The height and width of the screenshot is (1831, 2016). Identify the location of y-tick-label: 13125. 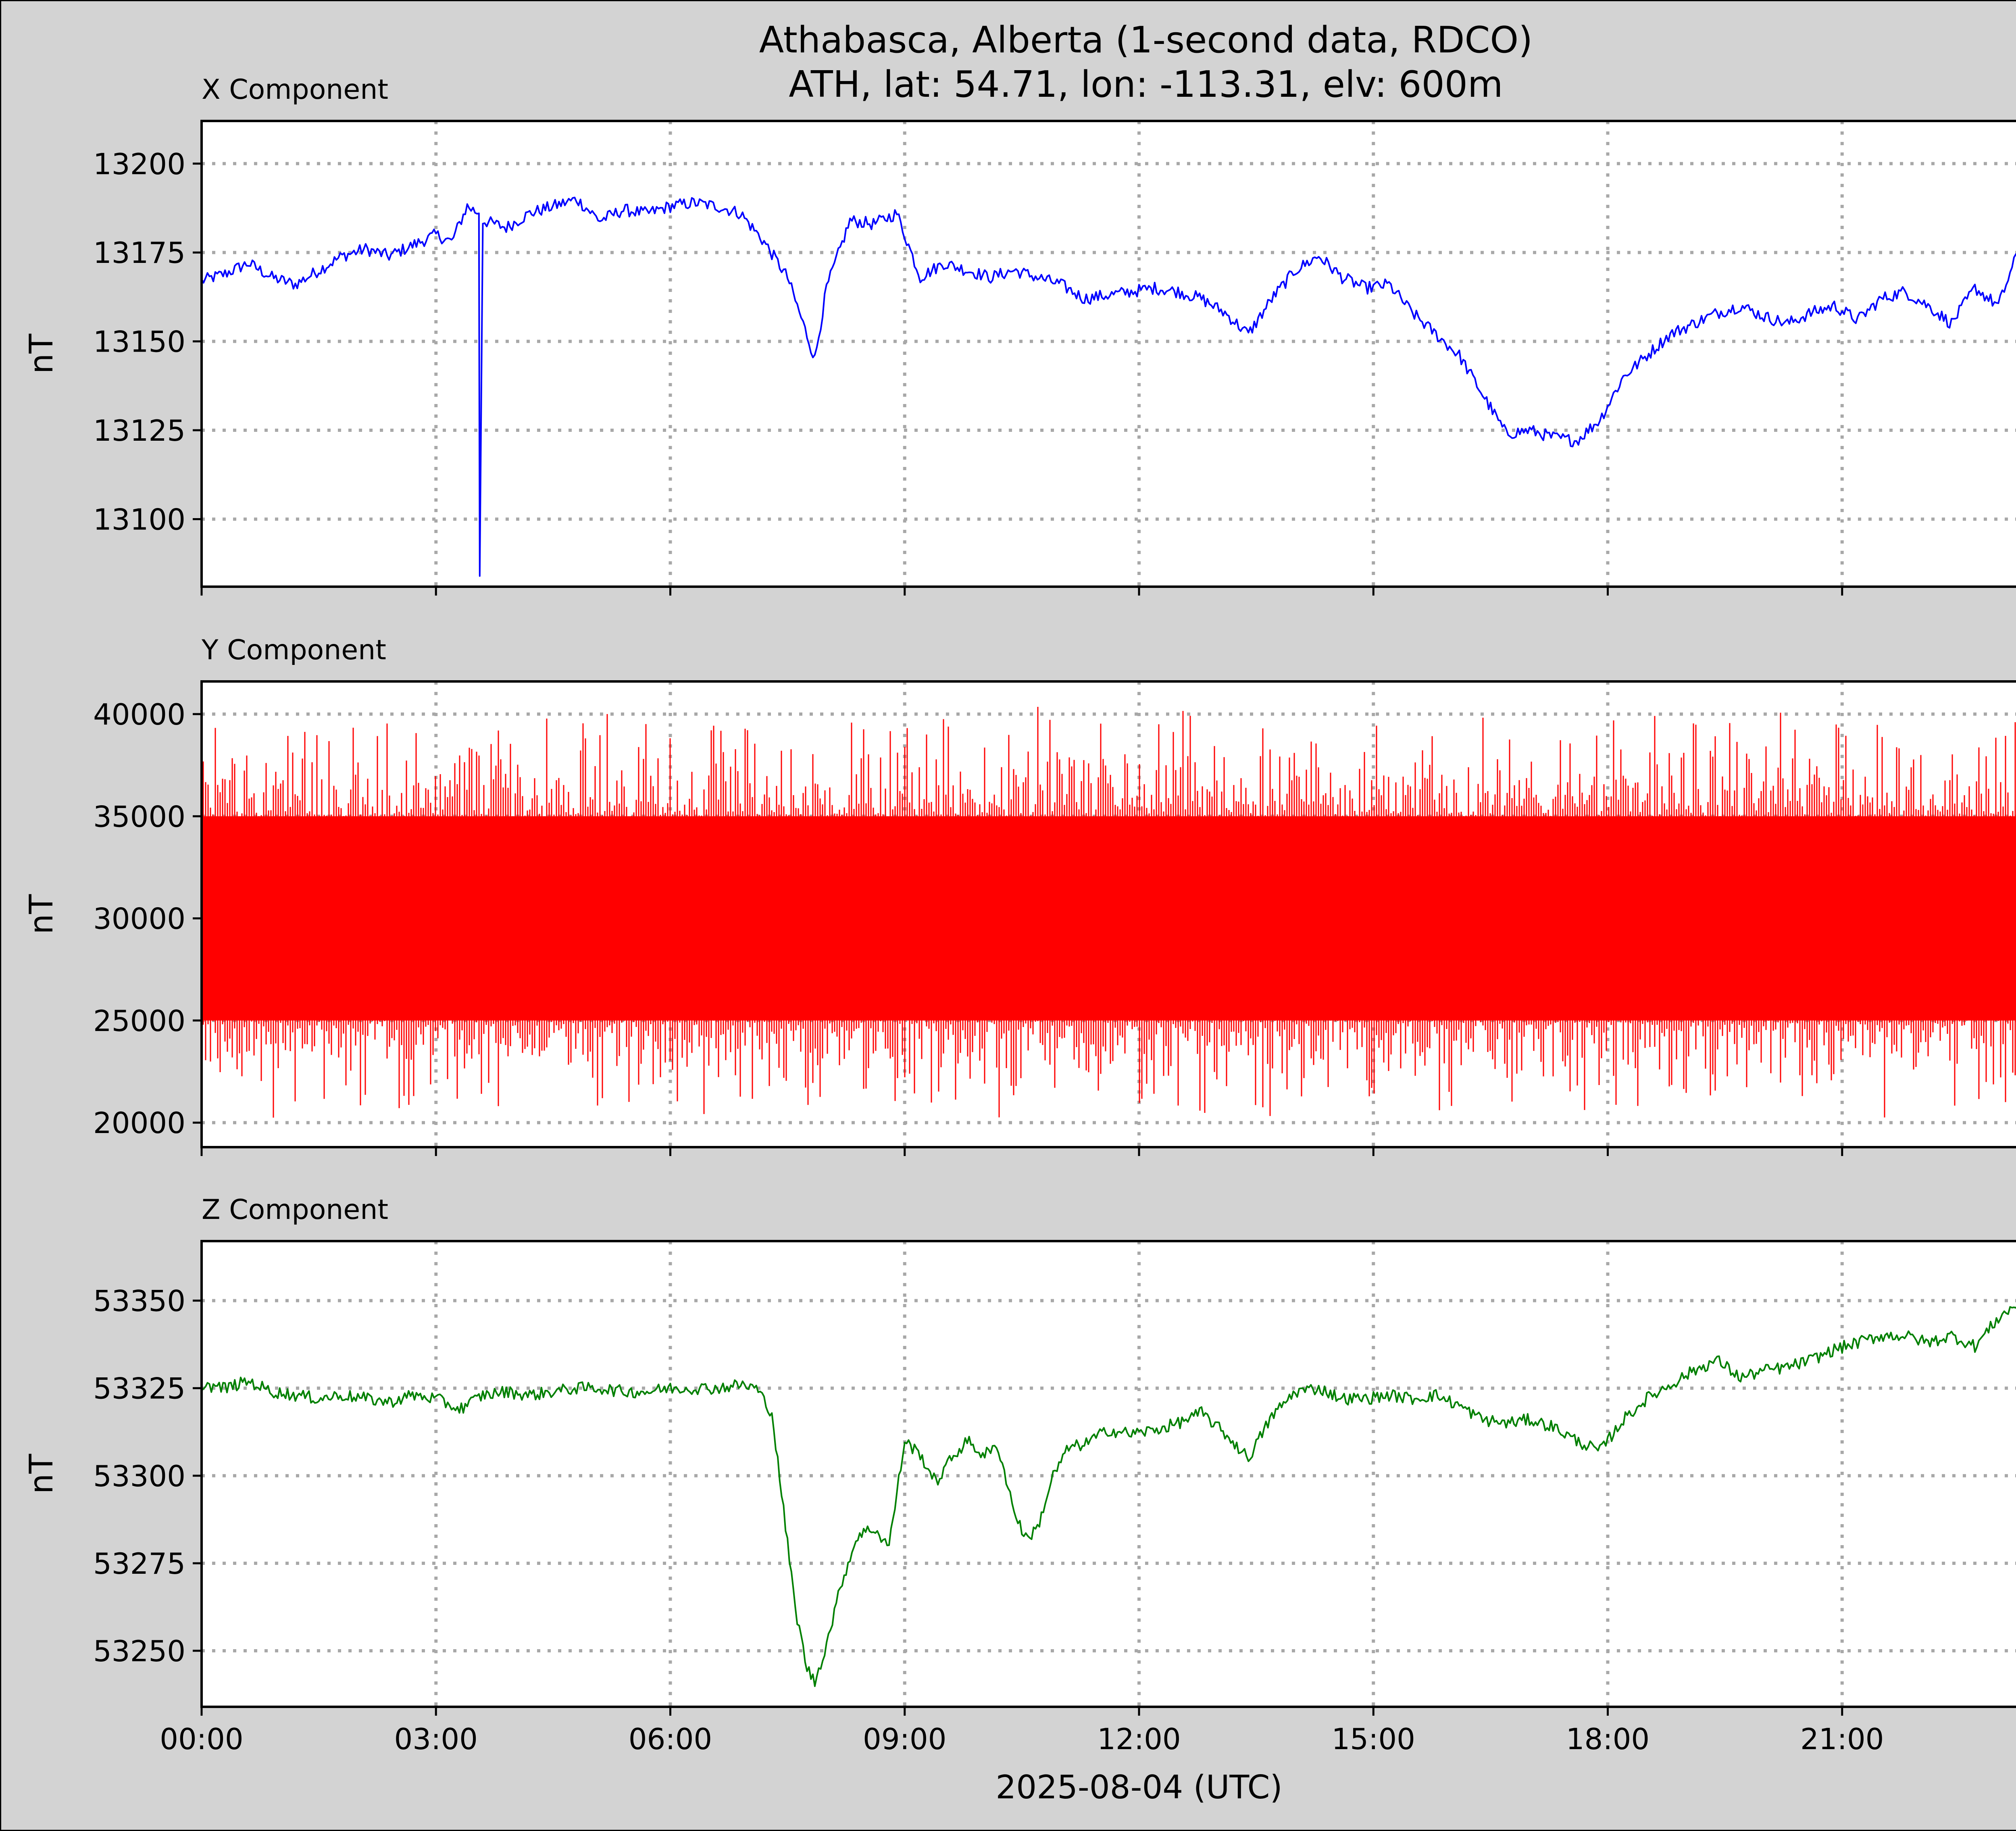
(139, 431).